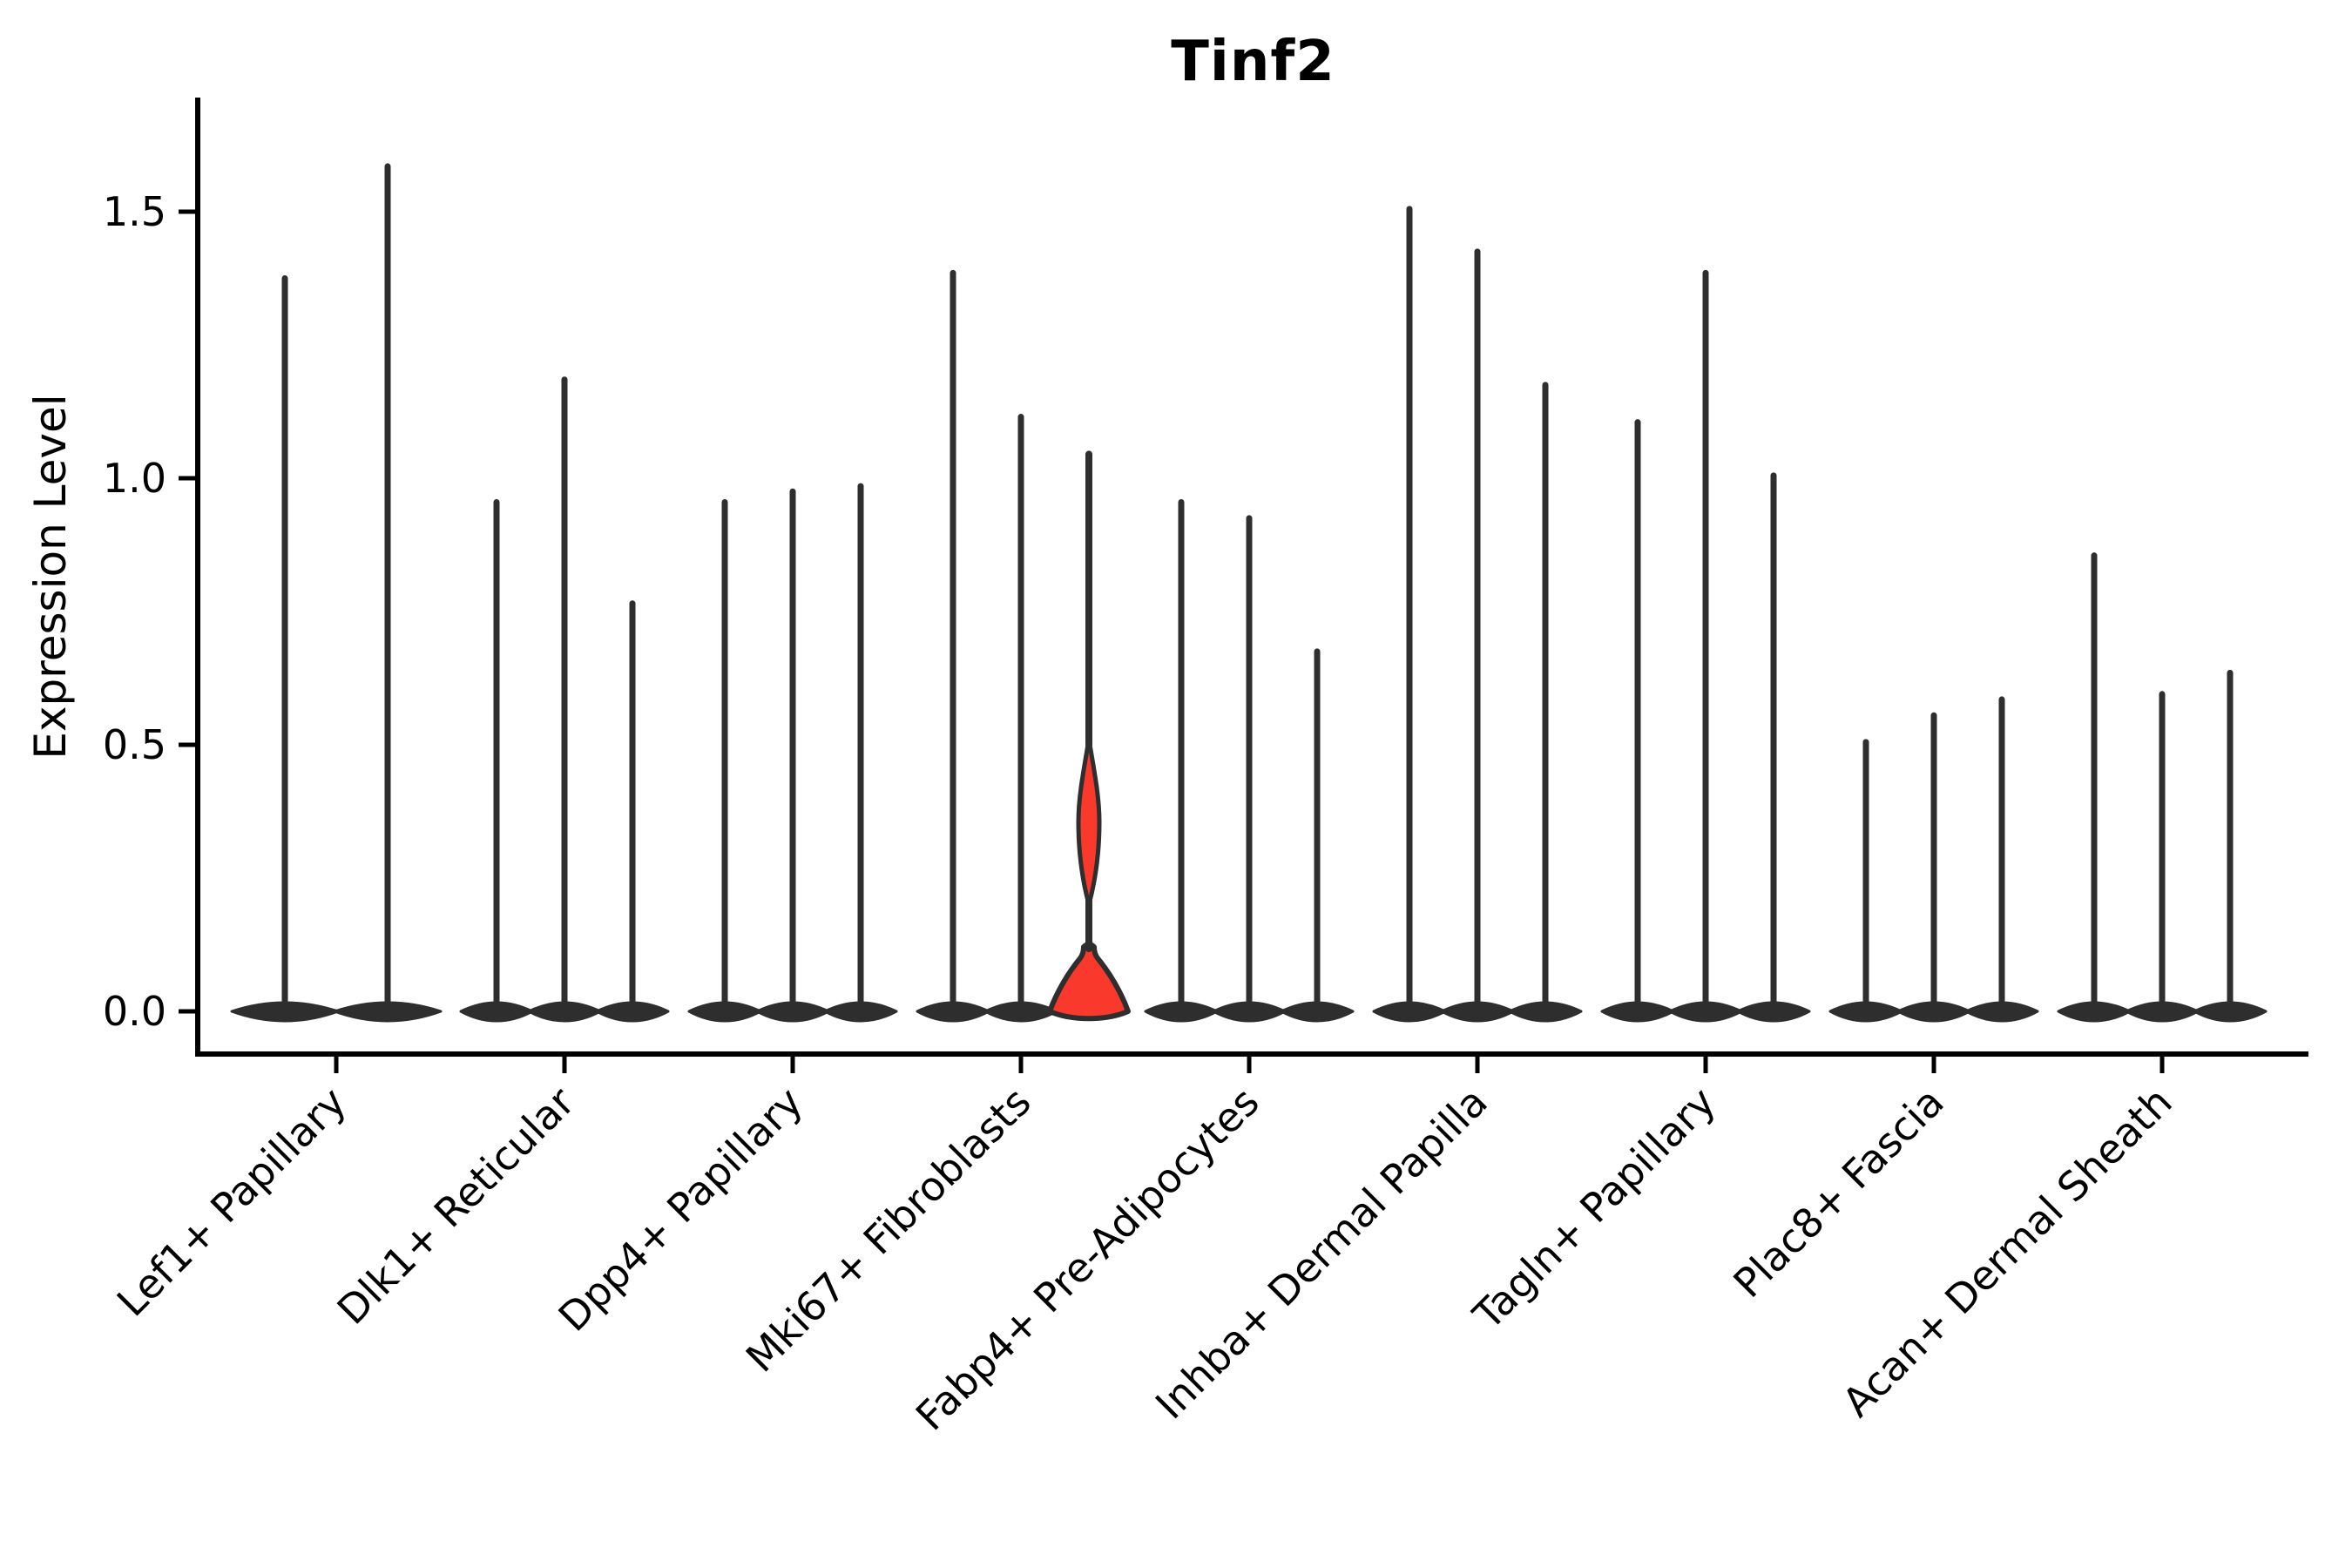 Image resolution: width=2352 pixels, height=1568 pixels. I want to click on x-tick-label: Tagln+ Papillary, so click(1594, 1209).